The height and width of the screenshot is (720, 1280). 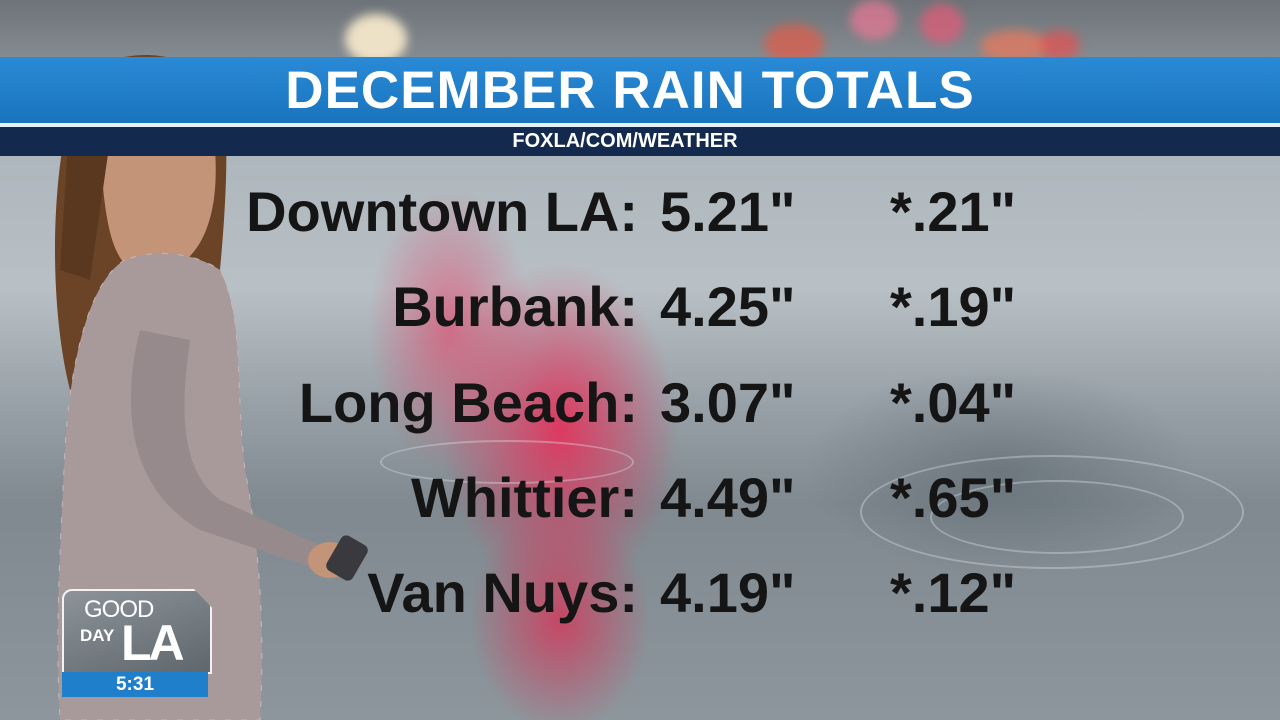 What do you see at coordinates (97, 635) in the screenshot?
I see `logo-text-day: DAY` at bounding box center [97, 635].